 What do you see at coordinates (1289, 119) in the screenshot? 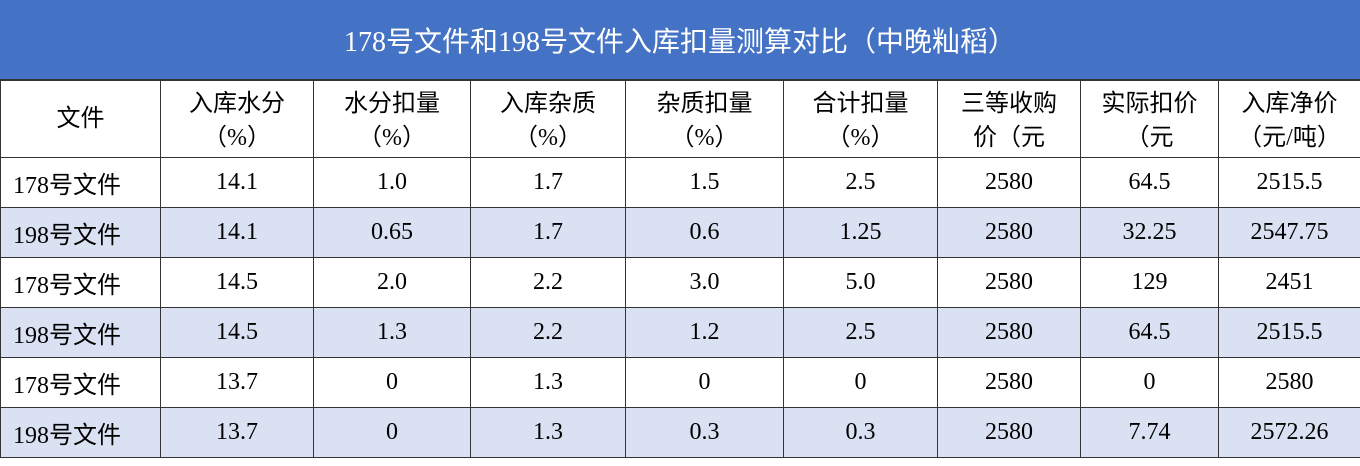
I see `header-cell: 入库净价 （元/吨）` at bounding box center [1289, 119].